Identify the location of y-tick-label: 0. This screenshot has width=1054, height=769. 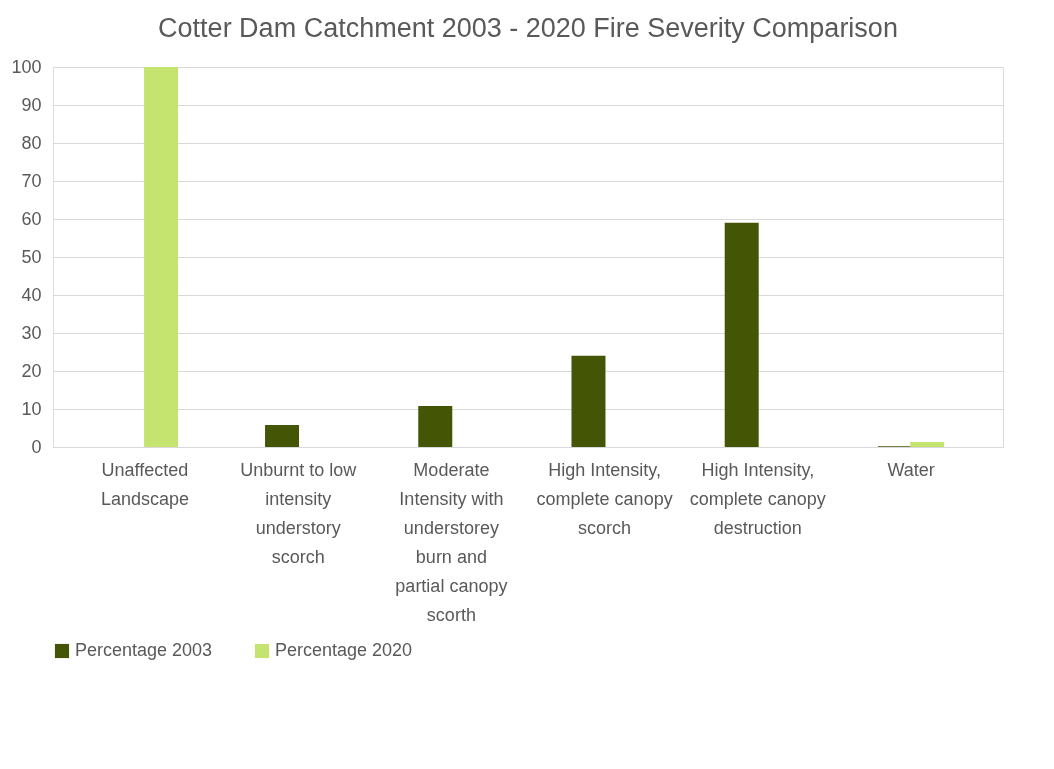
(36, 446).